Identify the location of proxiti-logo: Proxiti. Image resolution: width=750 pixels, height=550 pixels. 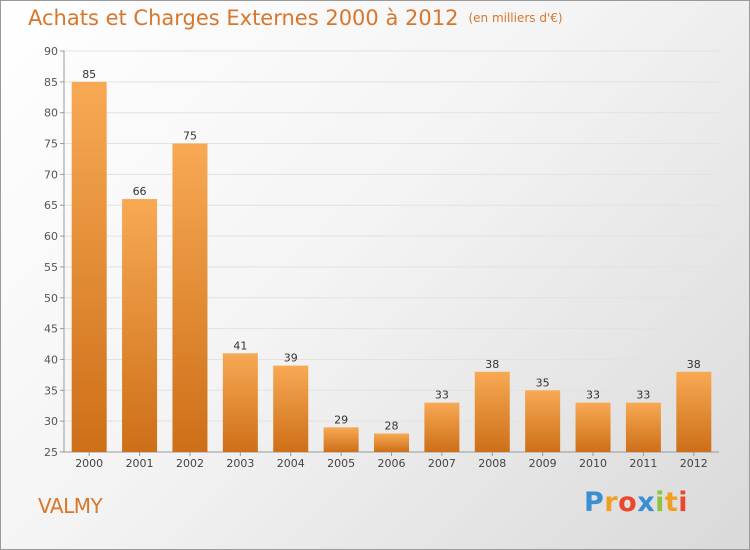
(636, 502).